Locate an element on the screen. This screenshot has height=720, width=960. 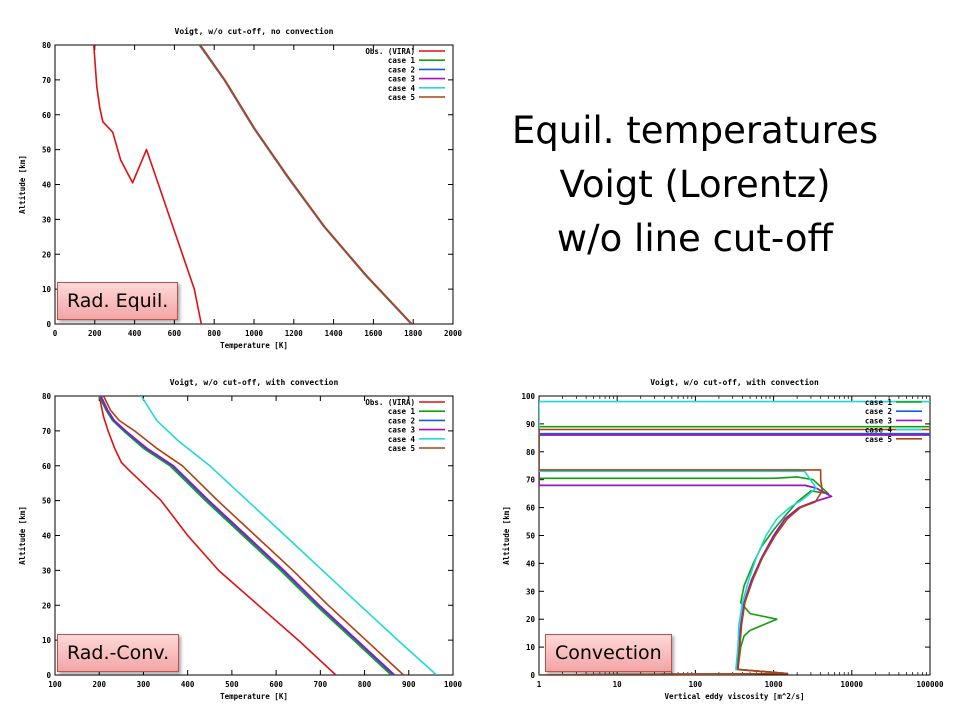
x-tick-label: 1400 is located at coordinates (334, 333).